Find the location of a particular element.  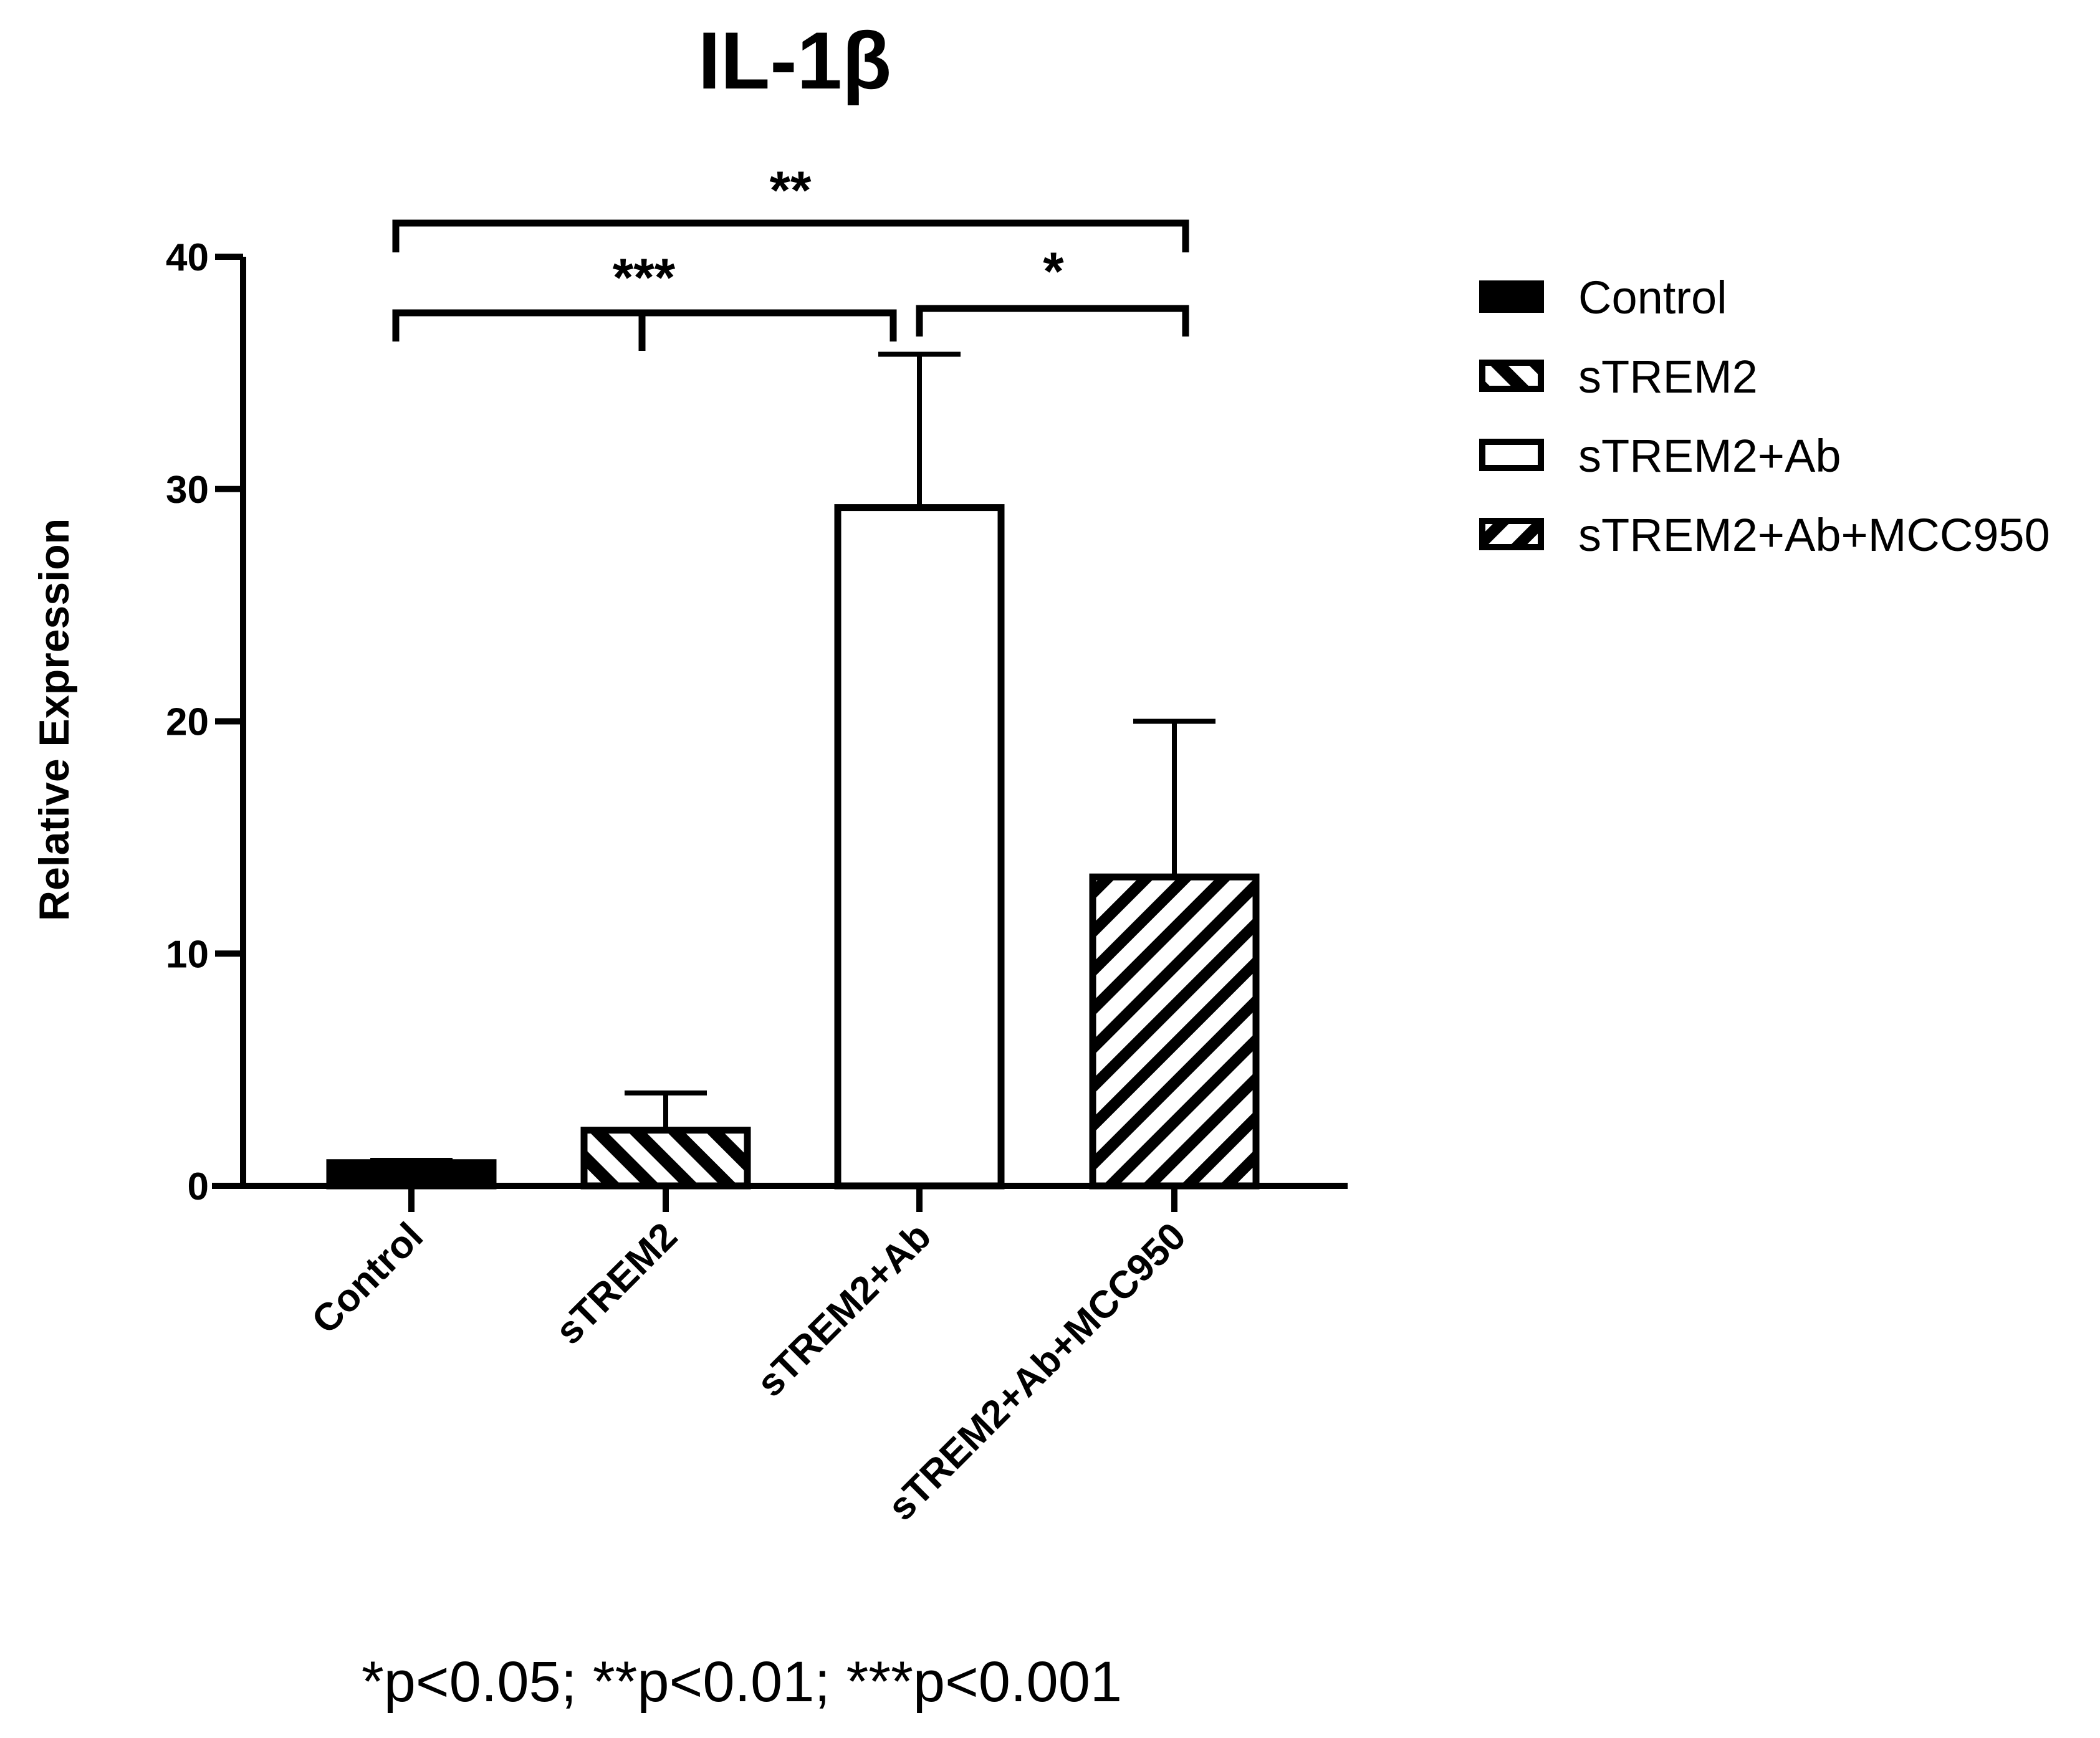

y-tick-label: 40 is located at coordinates (188, 257).